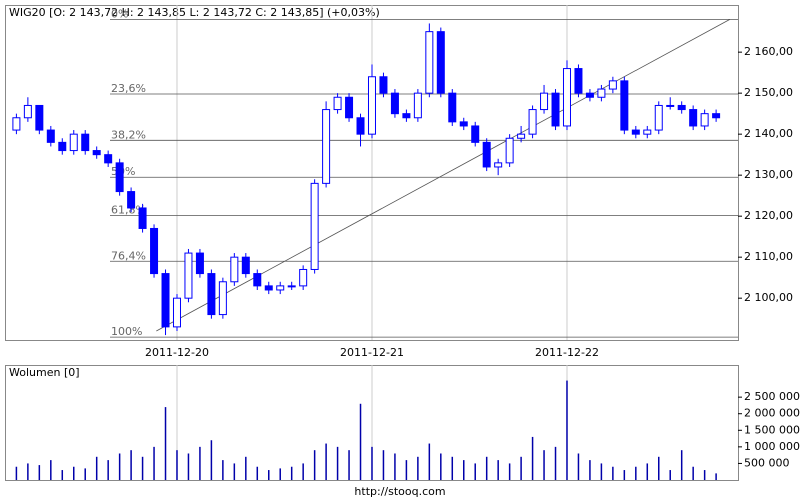 The height and width of the screenshot is (500, 800). Describe the element at coordinates (119, 13) in the screenshot. I see `fibonacci-label: 0%` at that location.